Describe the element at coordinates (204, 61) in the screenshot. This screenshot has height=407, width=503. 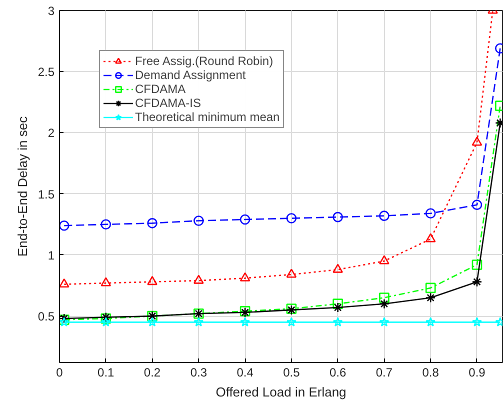
I see `legend-label: Free Assig.(Round Robin)` at that location.